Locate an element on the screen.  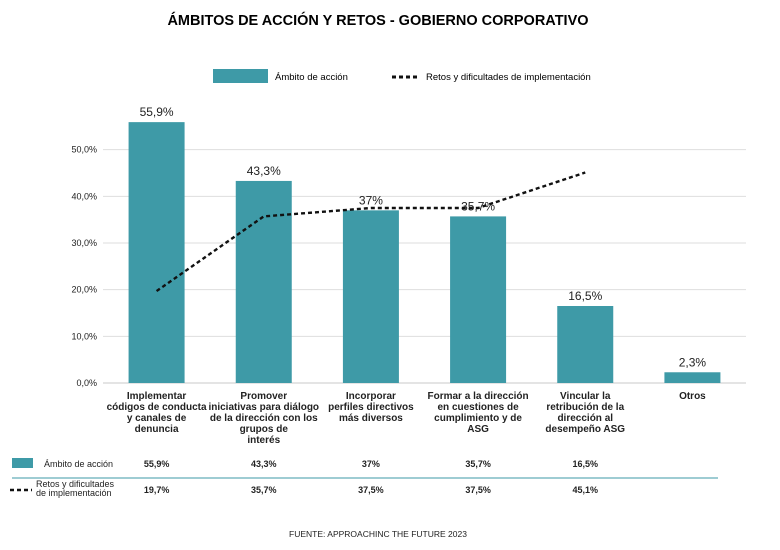
y-tick-label: 0,0% is located at coordinates (86, 383).